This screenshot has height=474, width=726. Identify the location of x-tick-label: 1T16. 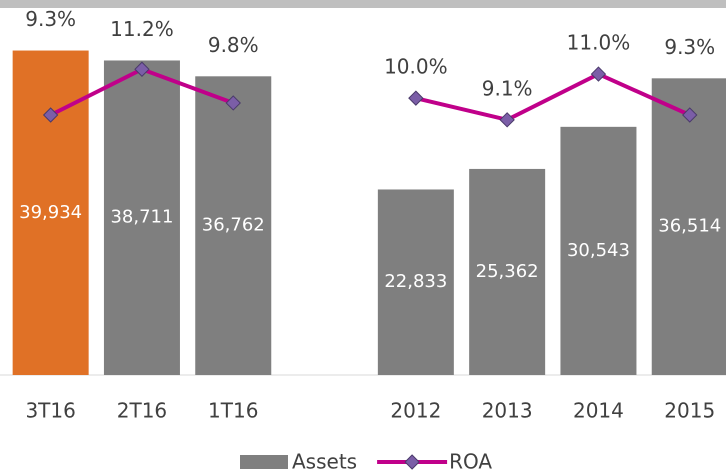
(233, 411).